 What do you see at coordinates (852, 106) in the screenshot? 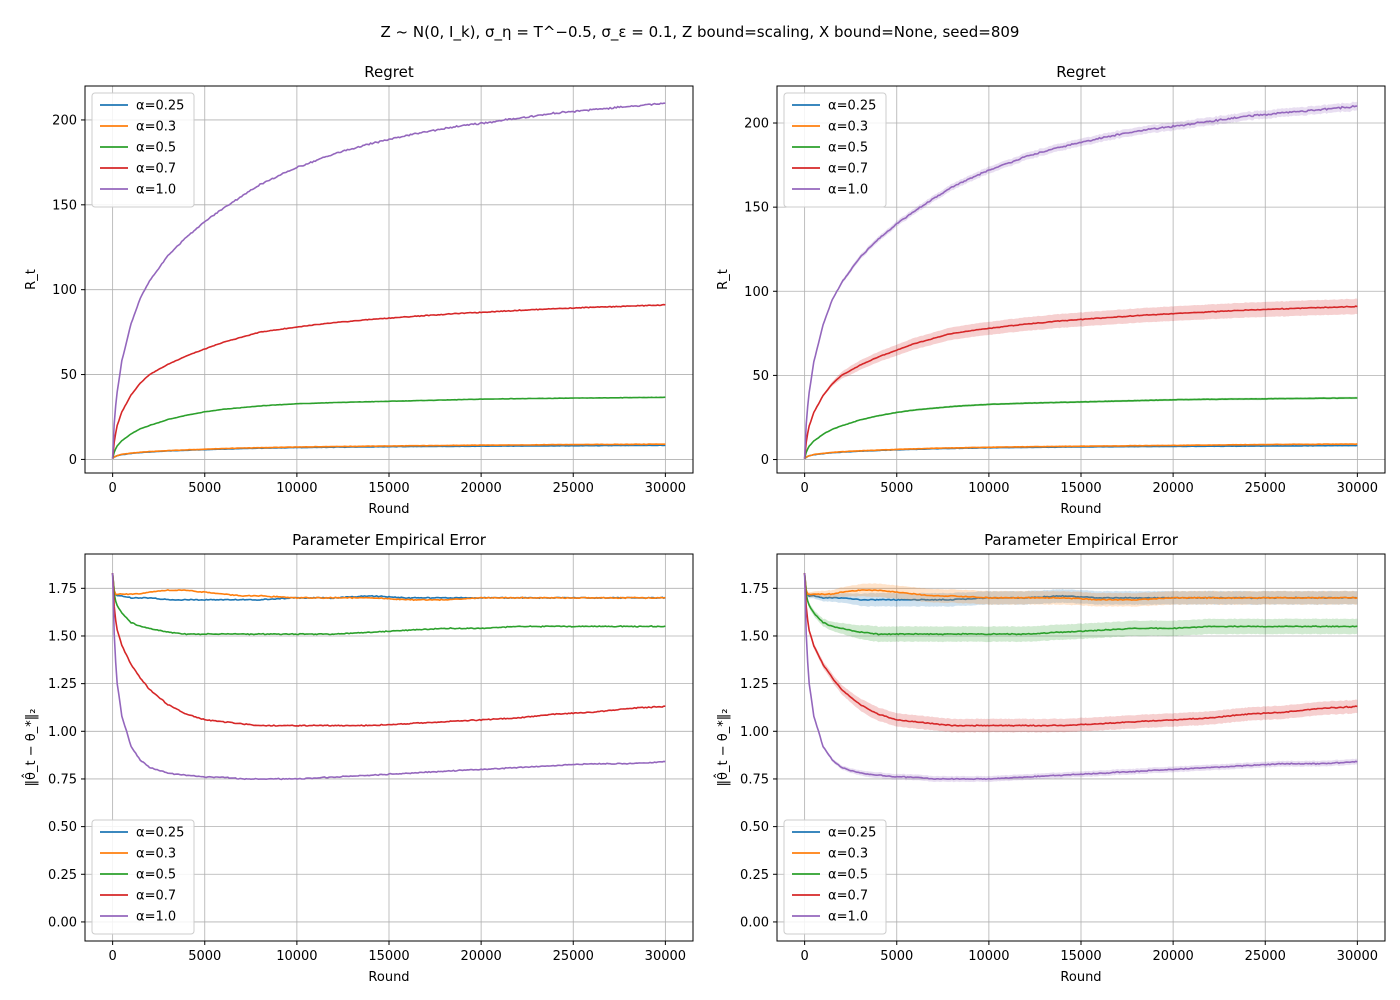
I see `p1-legend-label-0: α=0.25` at bounding box center [852, 106].